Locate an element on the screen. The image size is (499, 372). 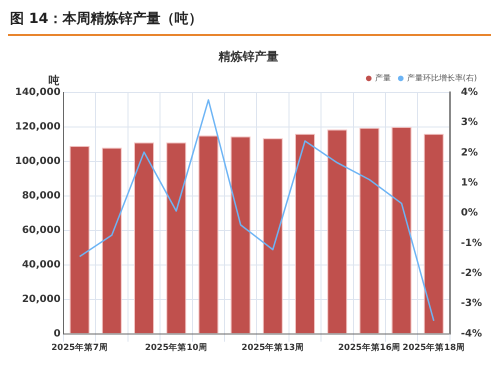
legend-label: 产量环比增长率(右) is located at coordinates (442, 77).